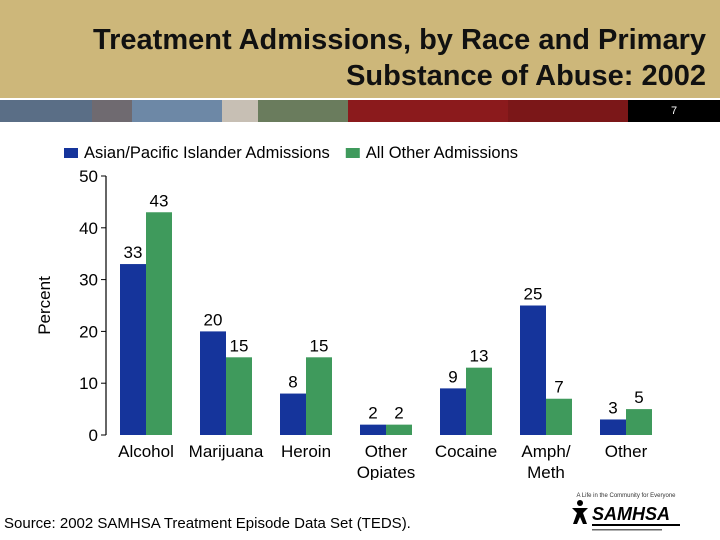  I want to click on x-tick-label: Marijuana, so click(226, 451).